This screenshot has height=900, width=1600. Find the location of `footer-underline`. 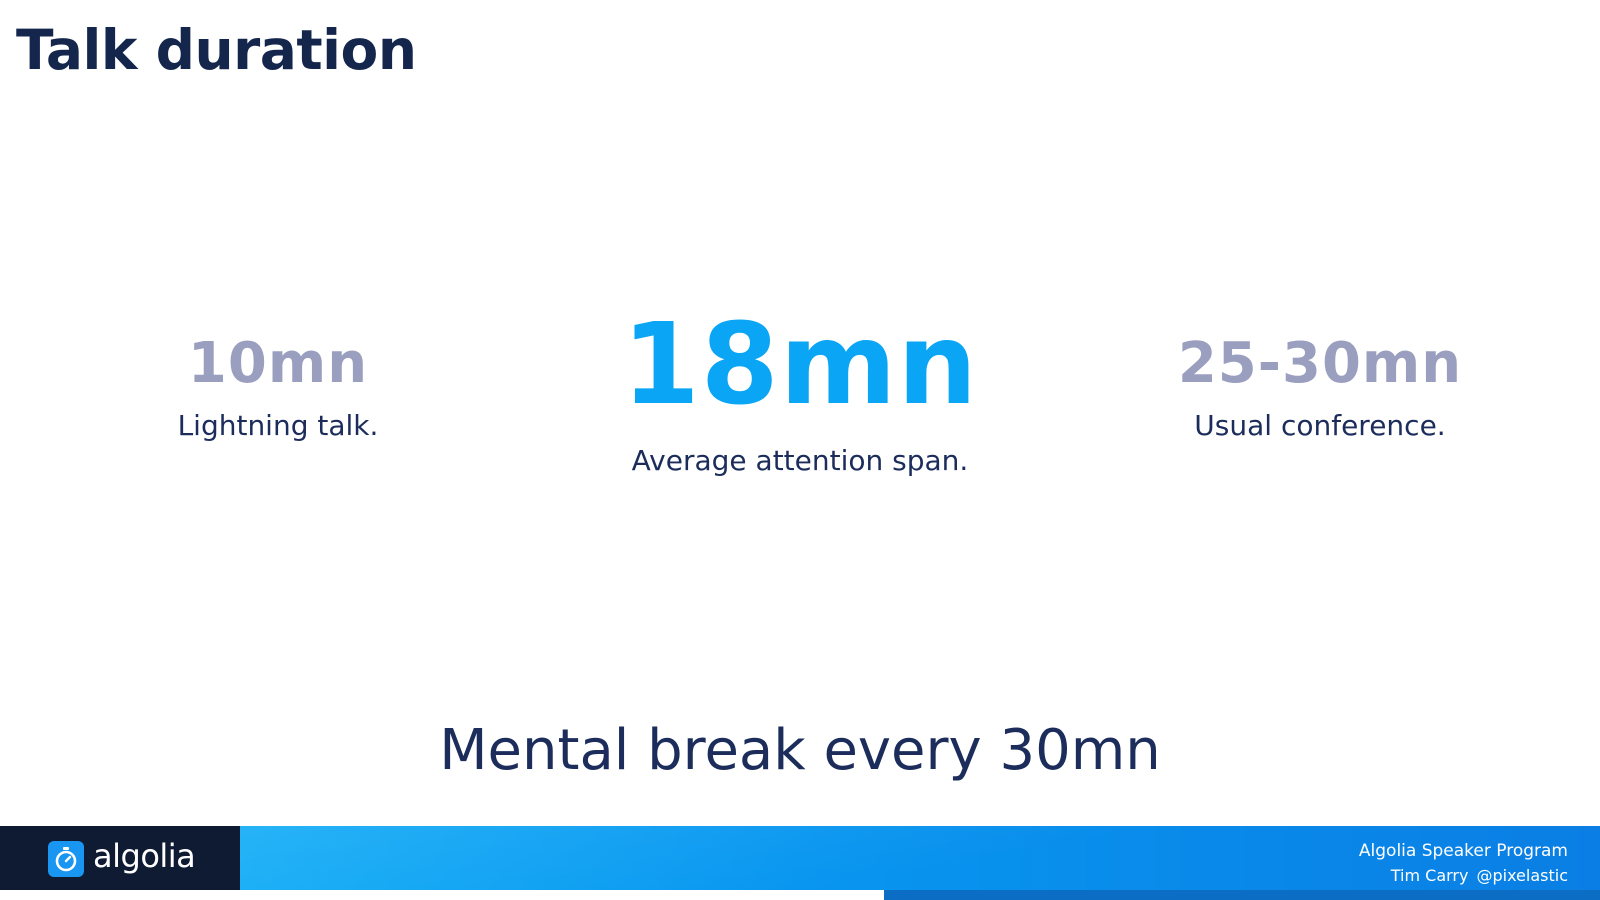

footer-underline is located at coordinates (1242, 895).